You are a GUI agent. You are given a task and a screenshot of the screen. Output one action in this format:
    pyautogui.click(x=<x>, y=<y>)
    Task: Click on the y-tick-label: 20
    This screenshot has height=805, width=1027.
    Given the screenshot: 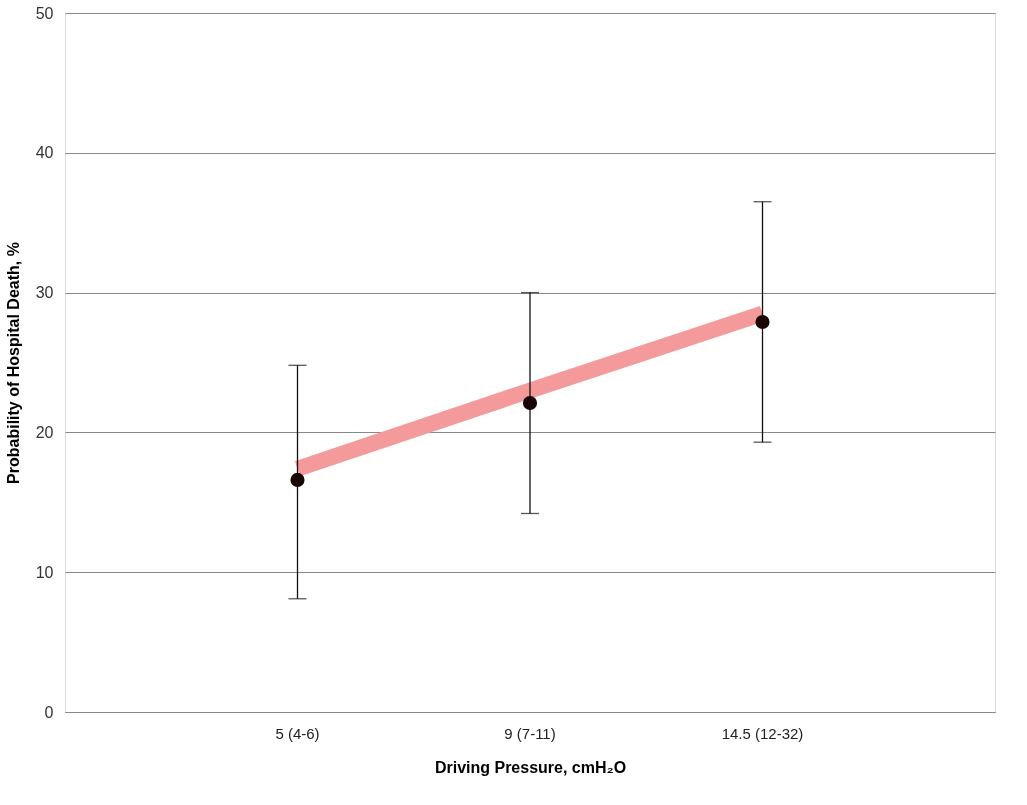 What is the action you would take?
    pyautogui.click(x=44, y=432)
    